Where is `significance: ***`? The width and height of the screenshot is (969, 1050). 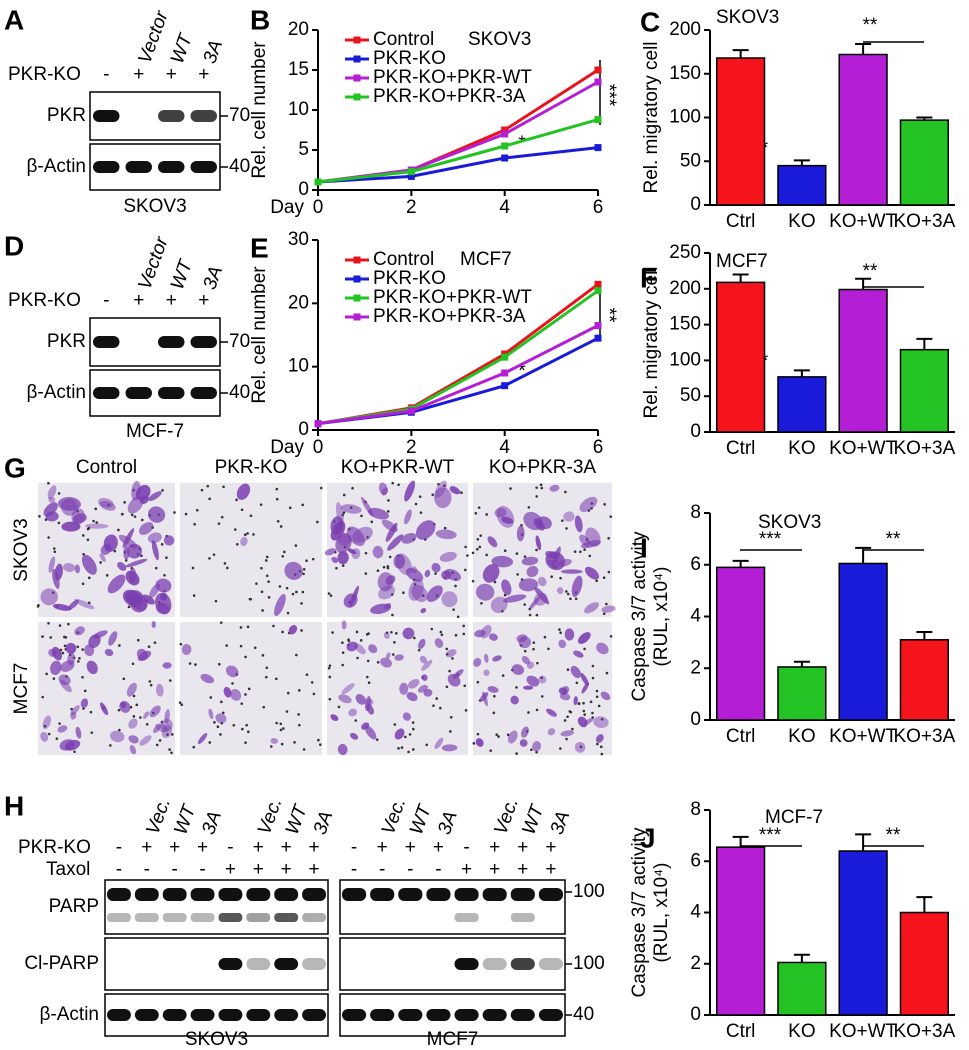
significance: *** is located at coordinates (770, 539).